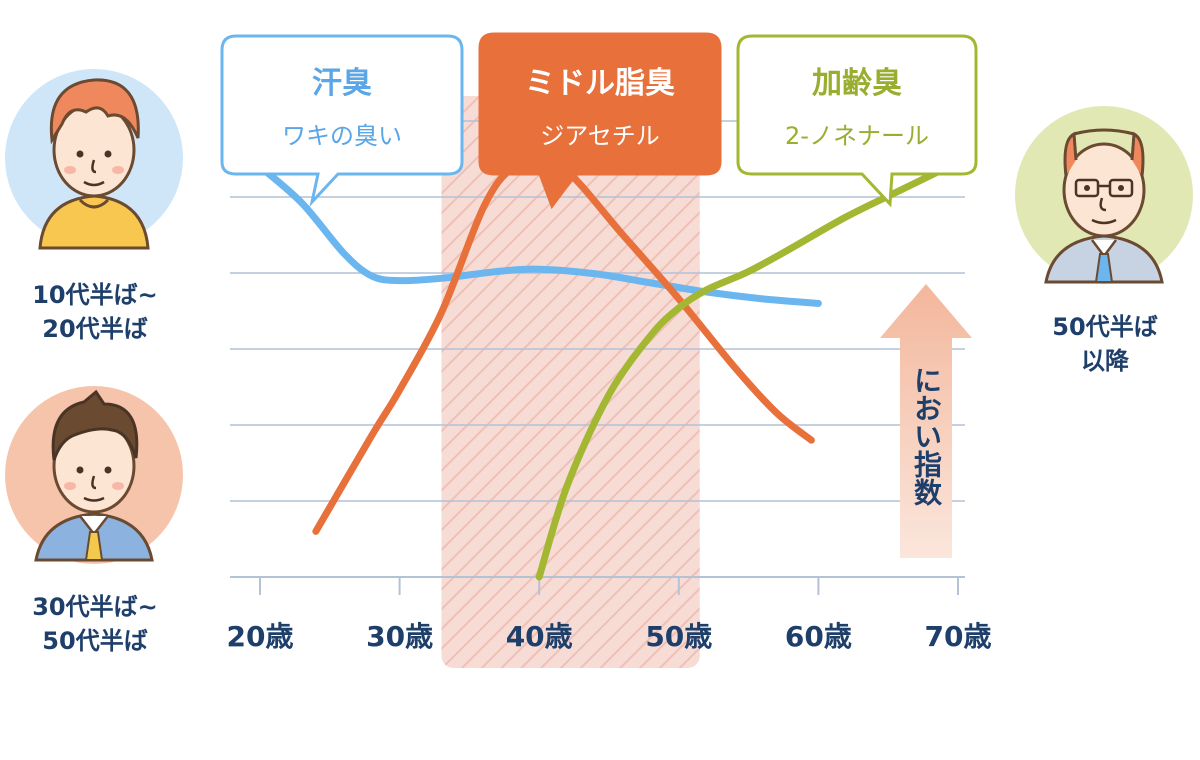 Image resolution: width=1200 pixels, height=760 pixels. I want to click on x-tick-label: 30歳, so click(399, 636).